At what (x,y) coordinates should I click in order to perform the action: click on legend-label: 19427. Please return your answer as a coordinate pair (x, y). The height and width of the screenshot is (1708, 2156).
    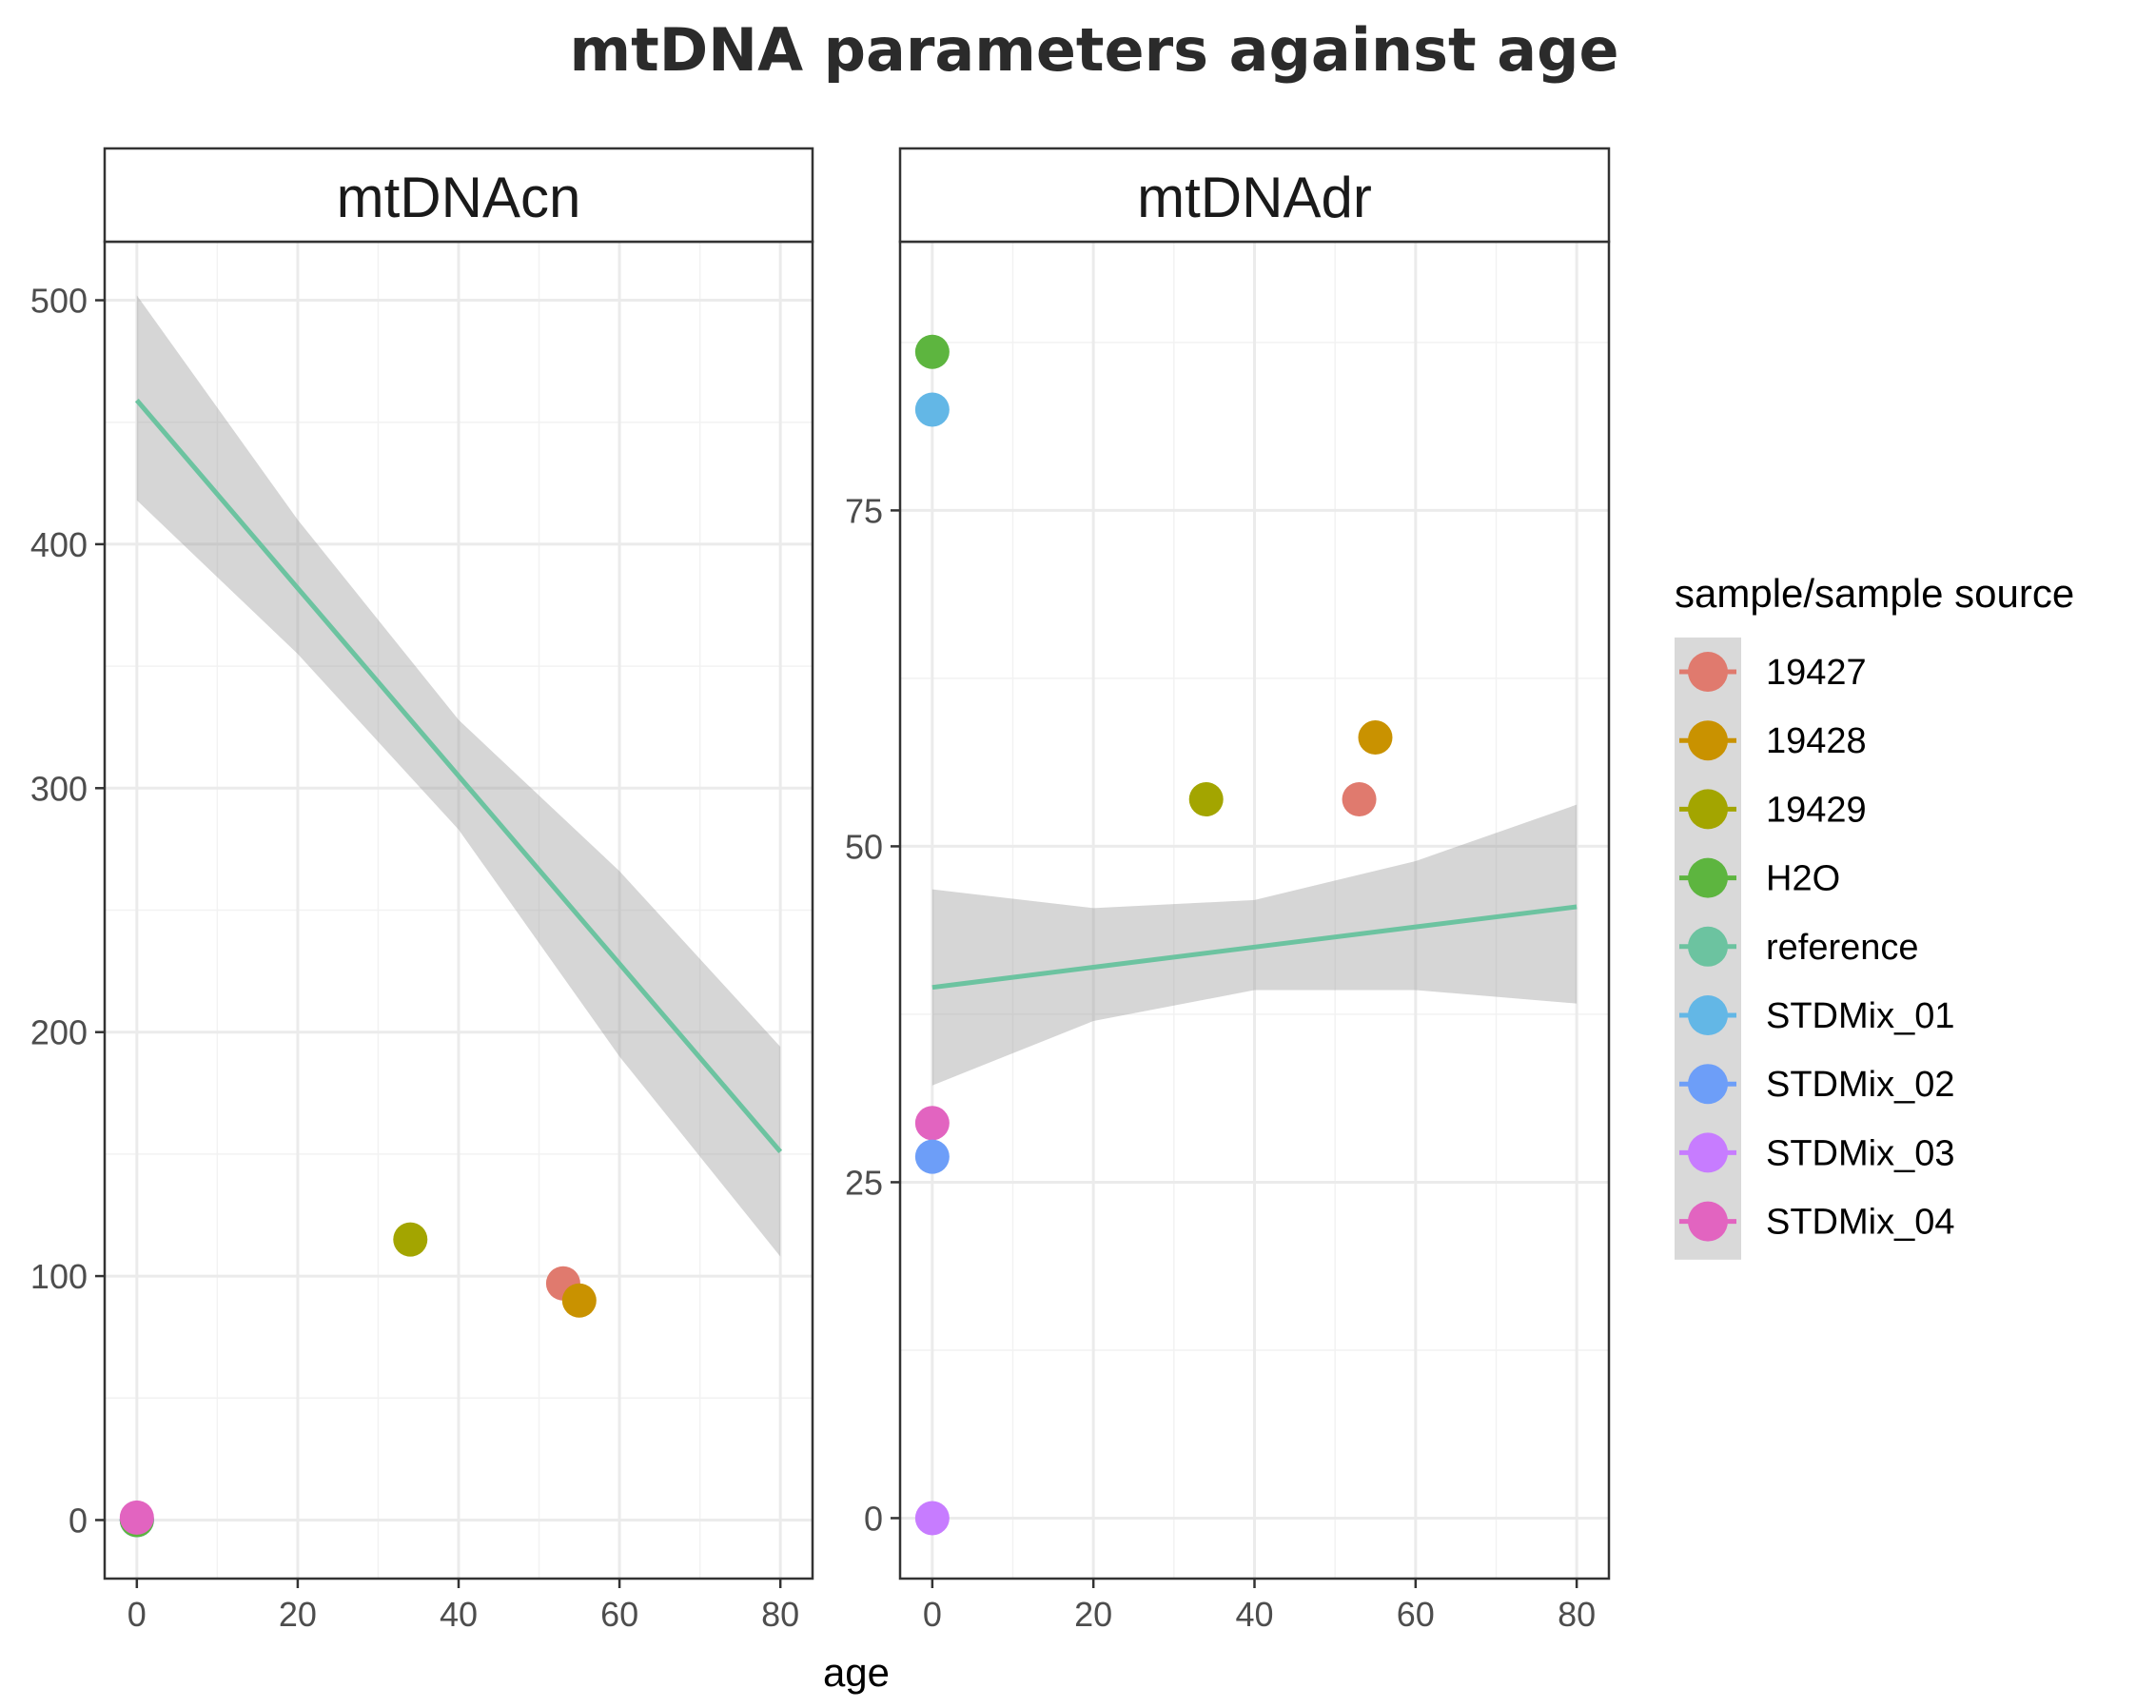
    Looking at the image, I should click on (1816, 673).